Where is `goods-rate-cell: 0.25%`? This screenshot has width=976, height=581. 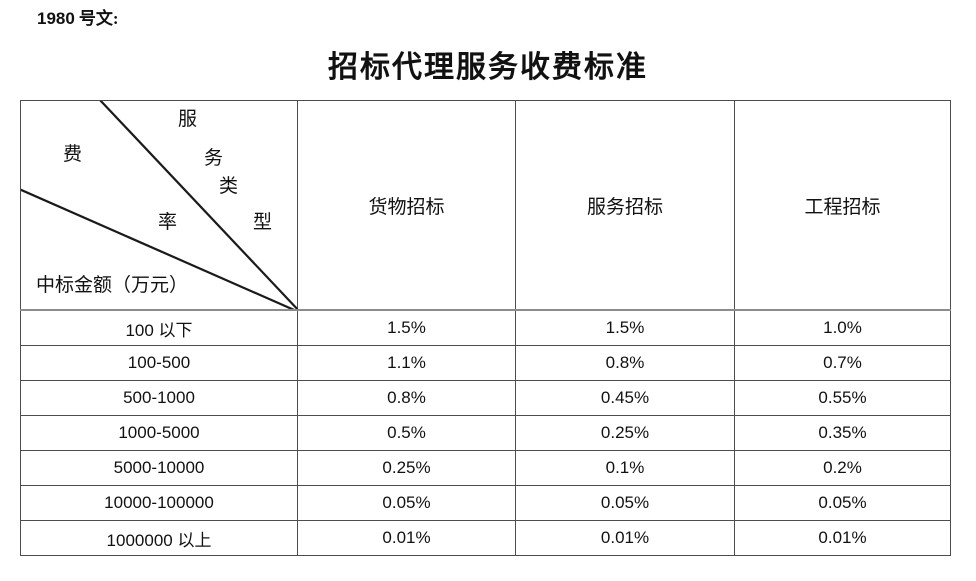
goods-rate-cell: 0.25% is located at coordinates (406, 468).